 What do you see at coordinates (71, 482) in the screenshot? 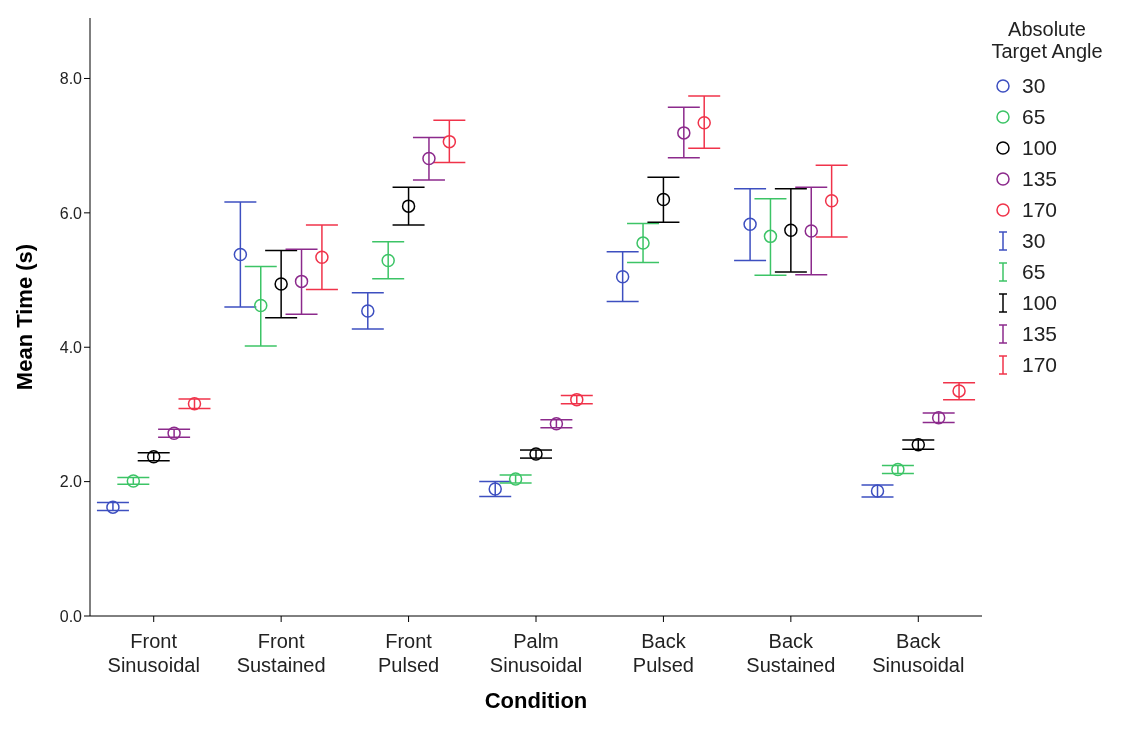
I see `y-tick-label: 2.0` at bounding box center [71, 482].